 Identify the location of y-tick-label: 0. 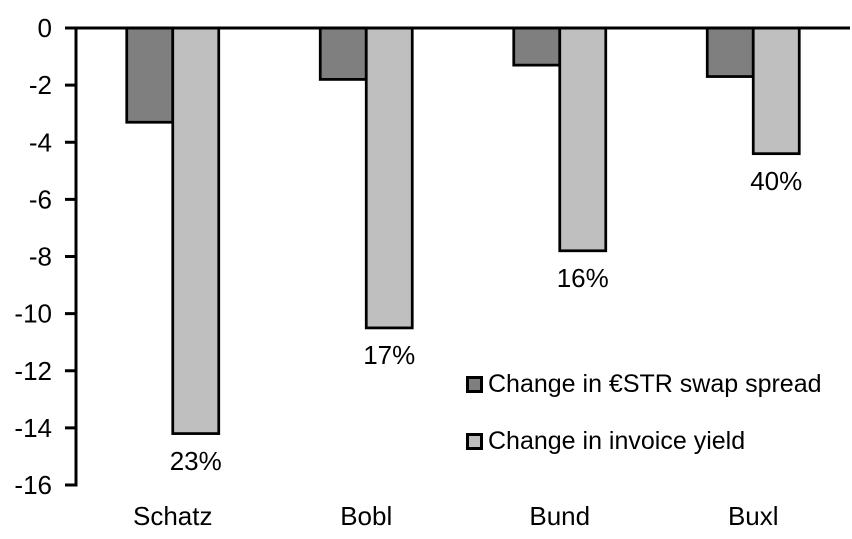
(45, 28).